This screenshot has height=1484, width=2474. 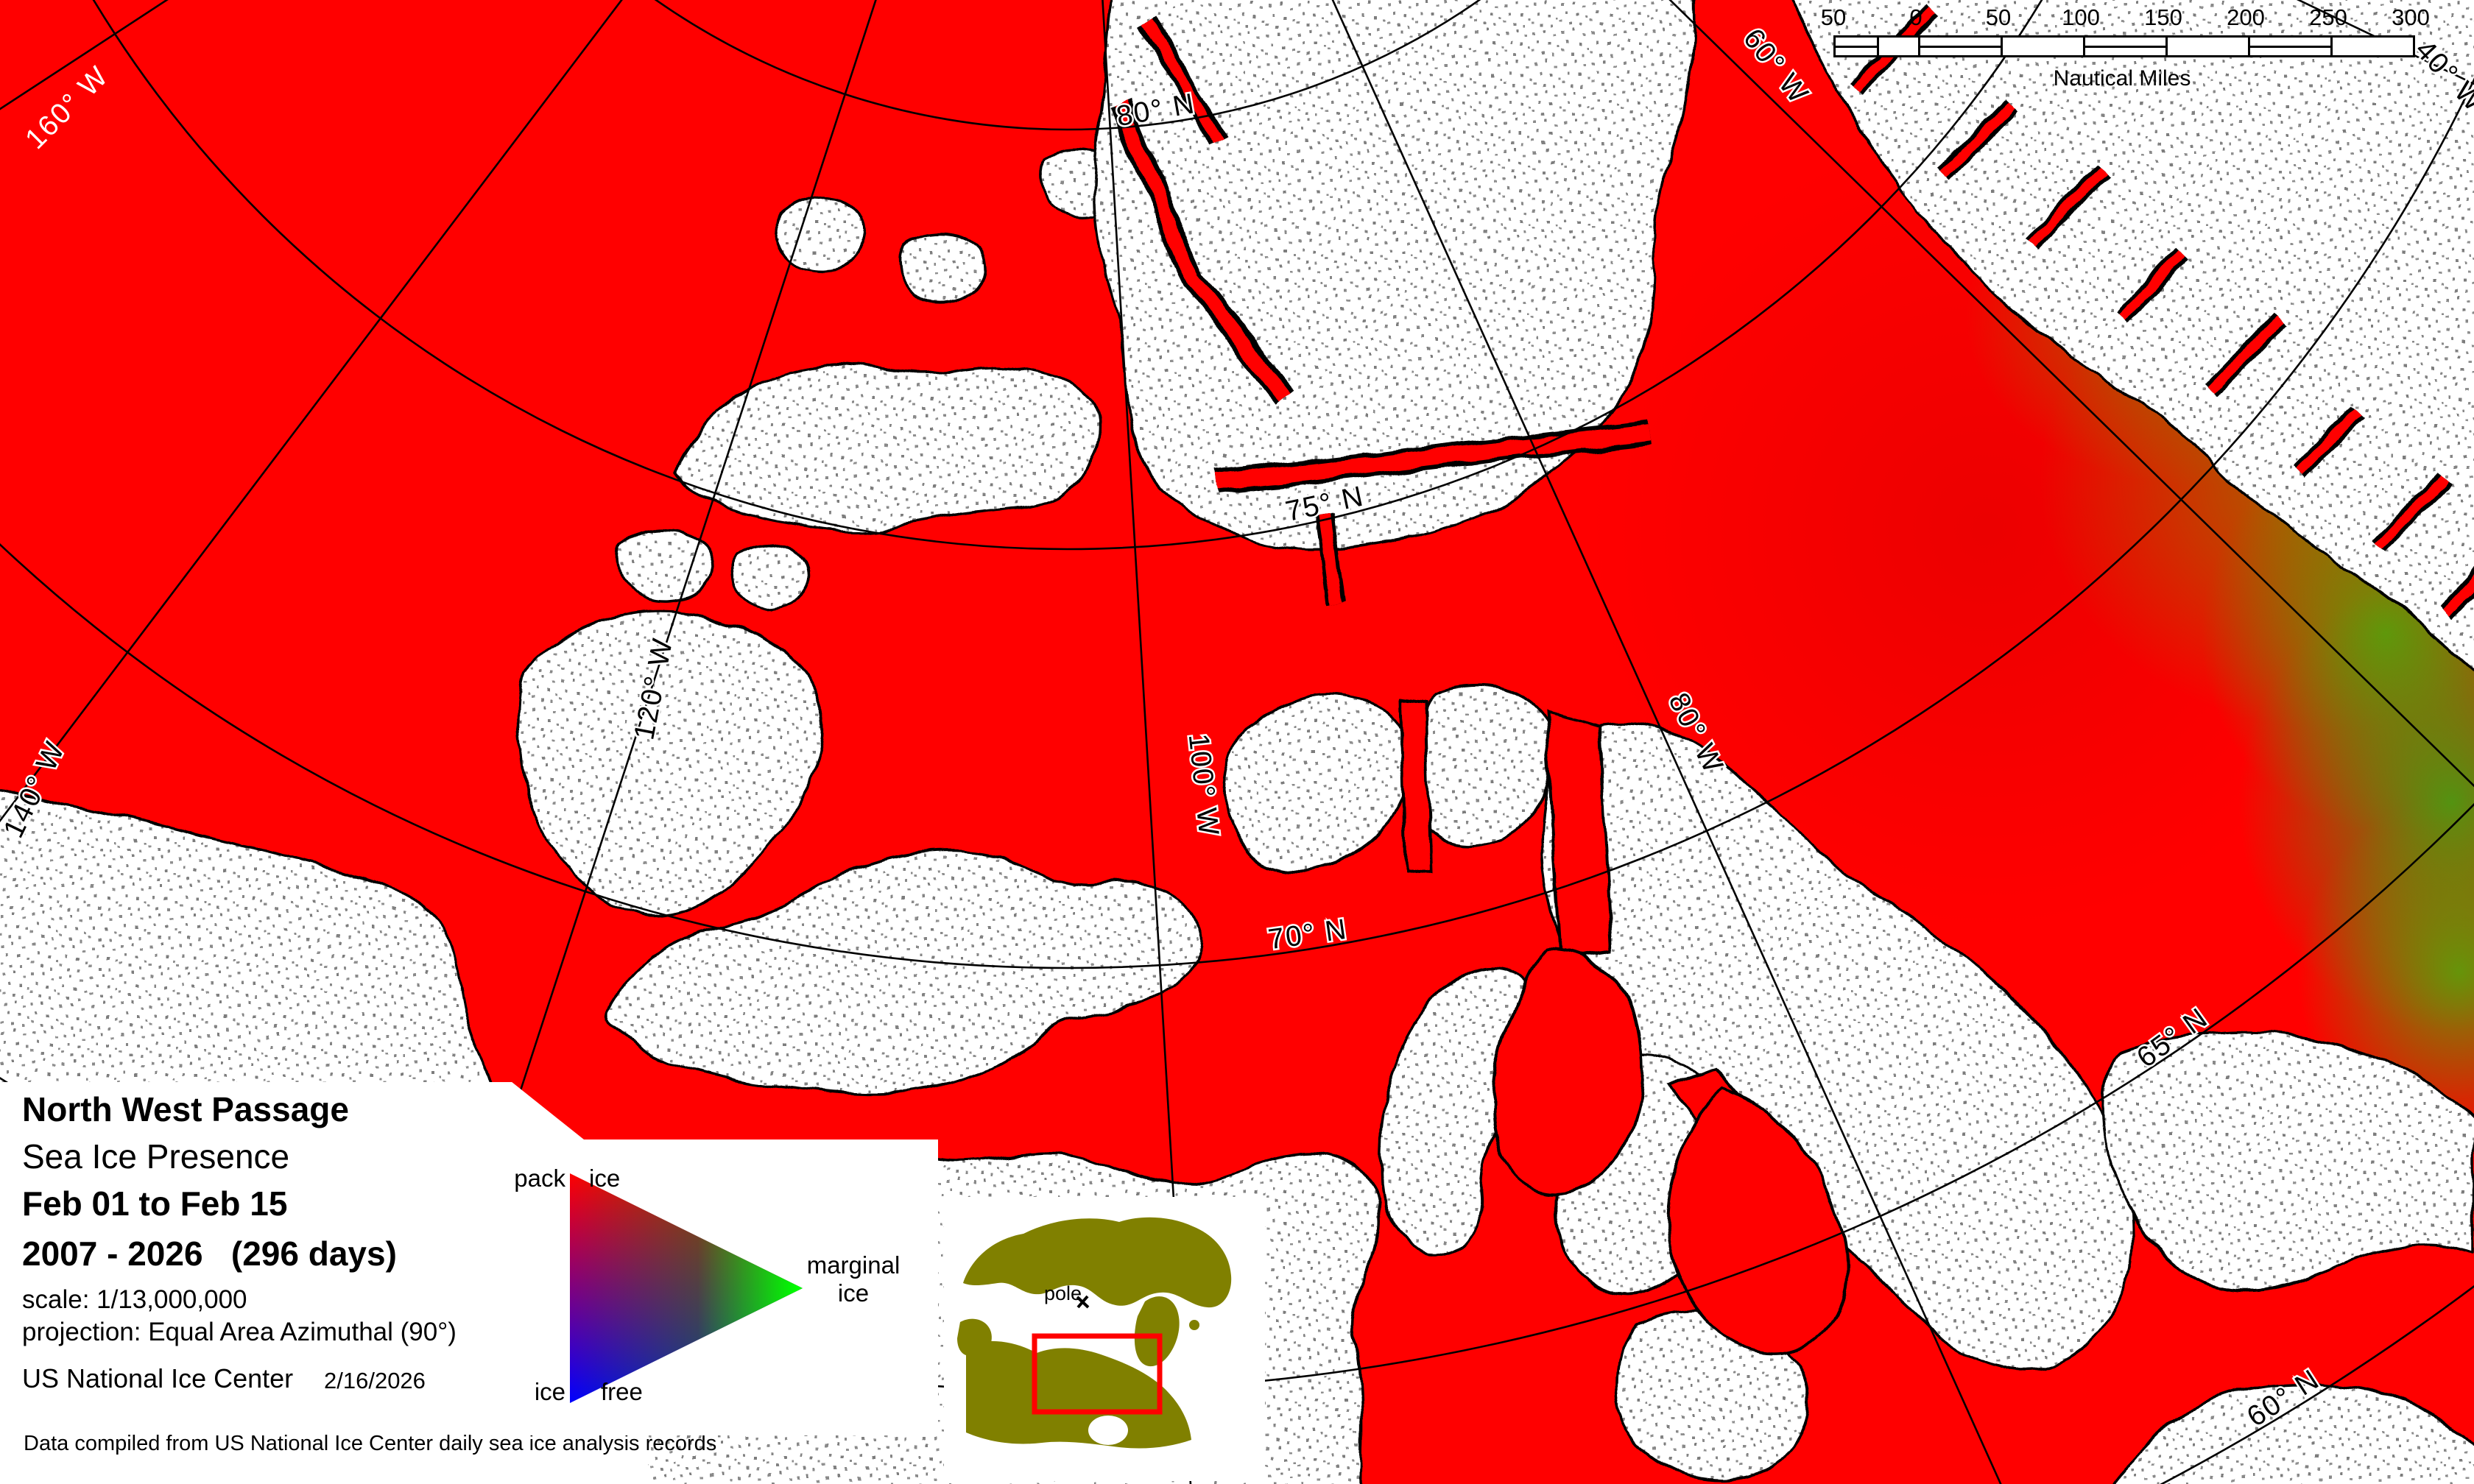 I want to click on date-range: Feb 01 to Feb 15, so click(x=155, y=1203).